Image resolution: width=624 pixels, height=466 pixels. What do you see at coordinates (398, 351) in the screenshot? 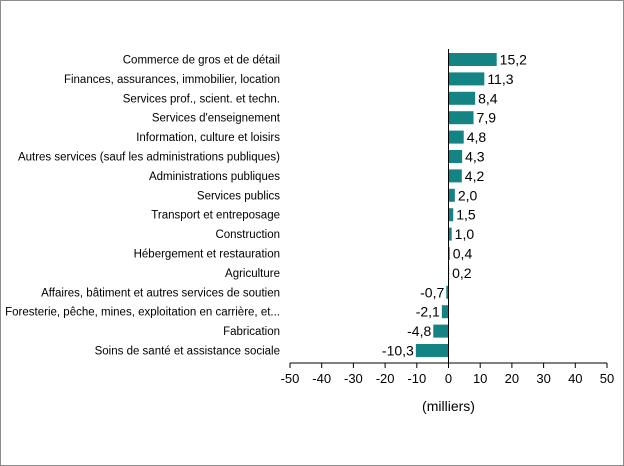
I see `value-label: -10,3` at bounding box center [398, 351].